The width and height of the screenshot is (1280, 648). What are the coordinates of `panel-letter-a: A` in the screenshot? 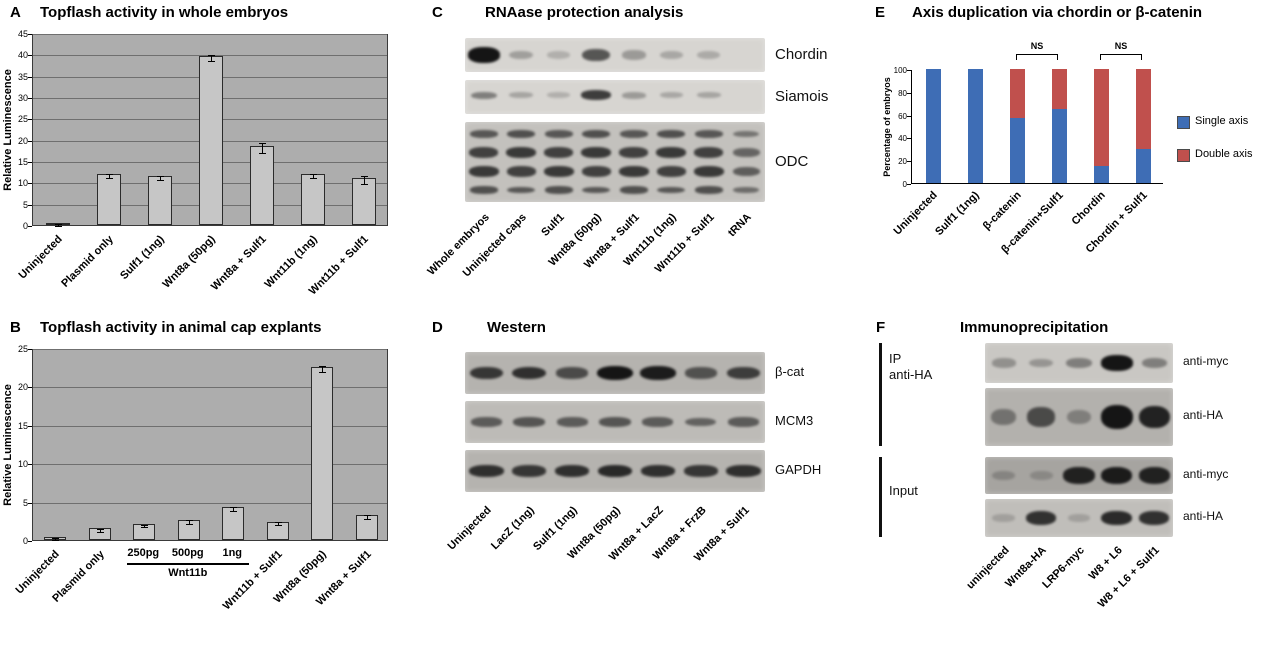 It's located at (15, 12).